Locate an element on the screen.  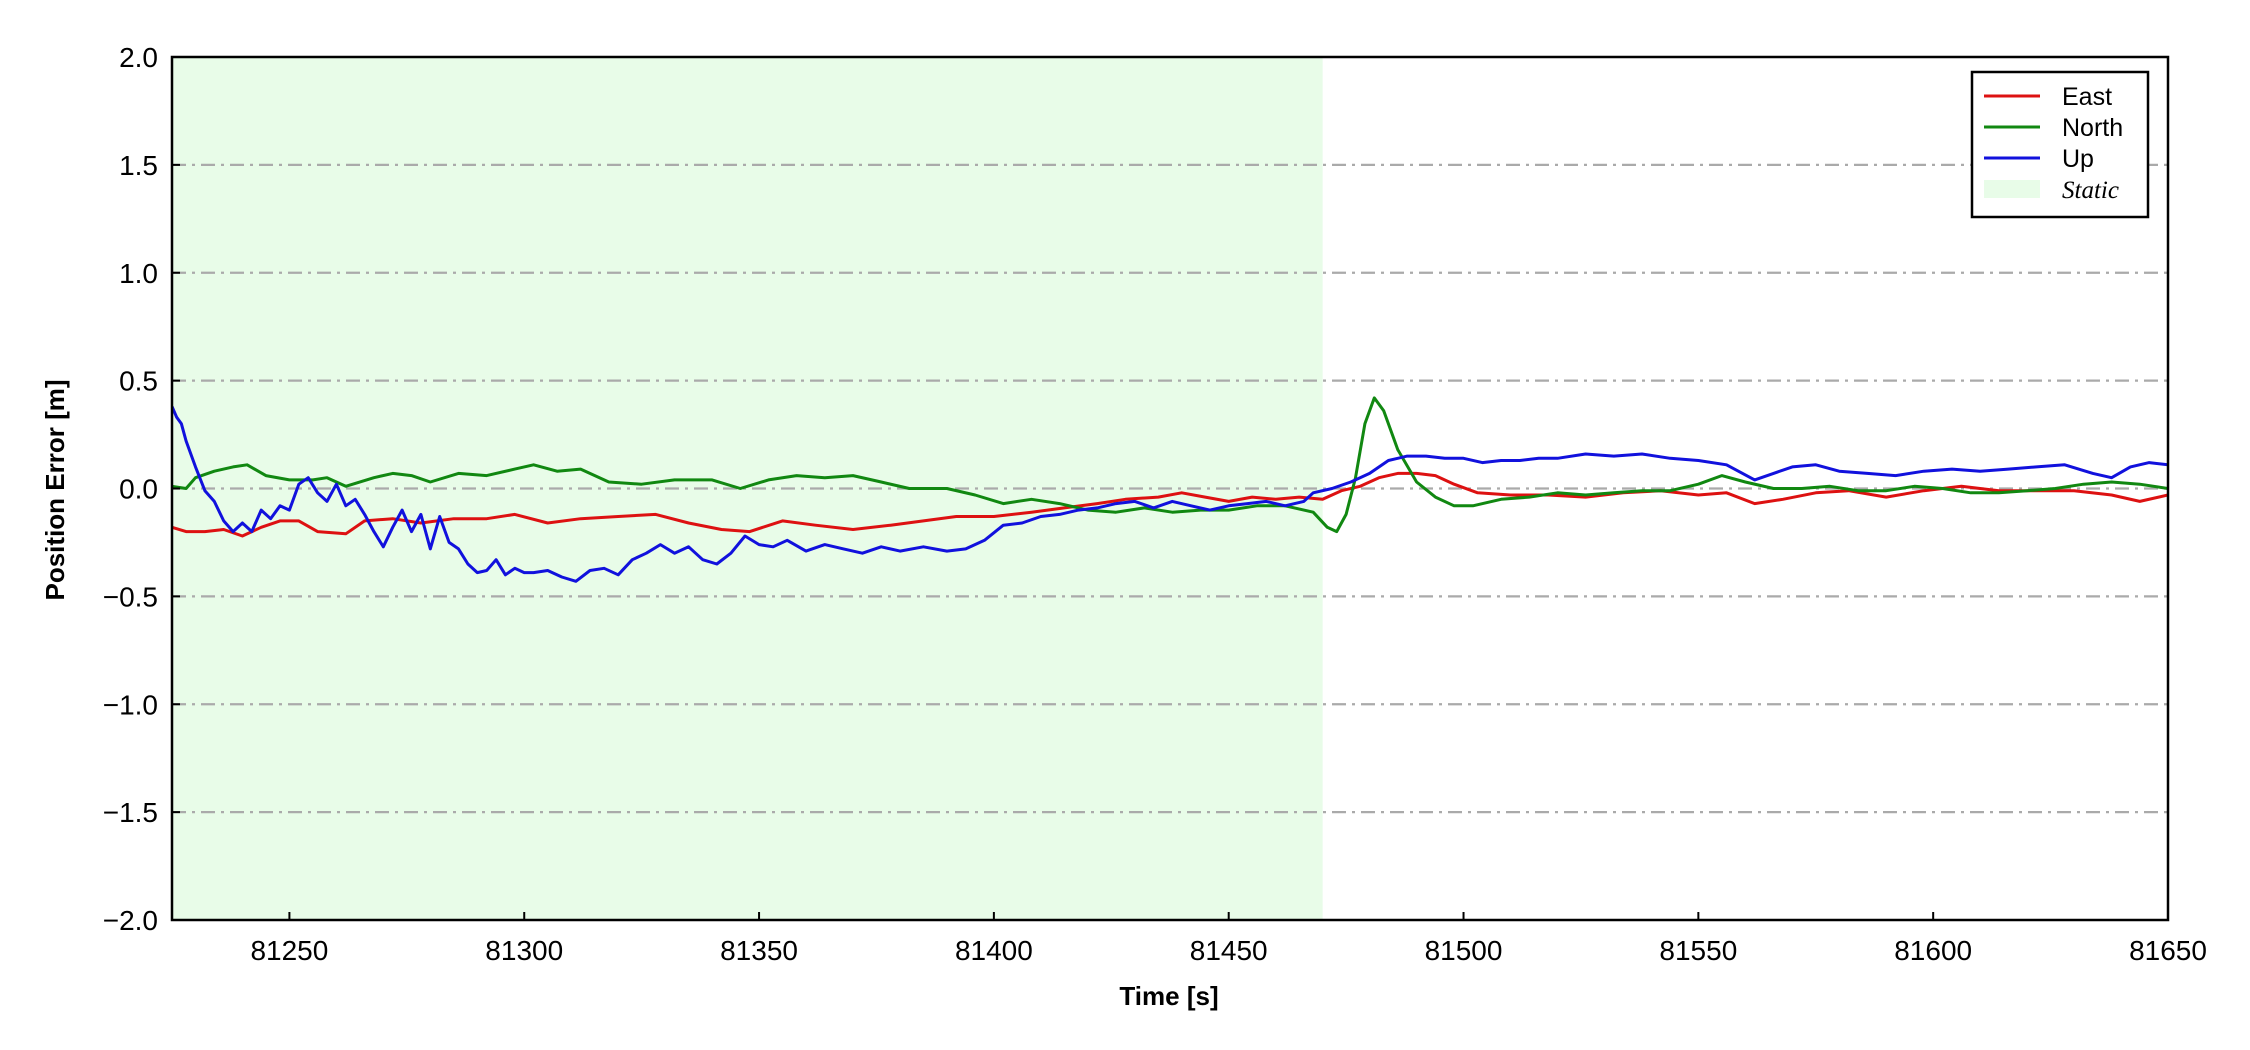
x-tick-label-7: 81600 is located at coordinates (1933, 950).